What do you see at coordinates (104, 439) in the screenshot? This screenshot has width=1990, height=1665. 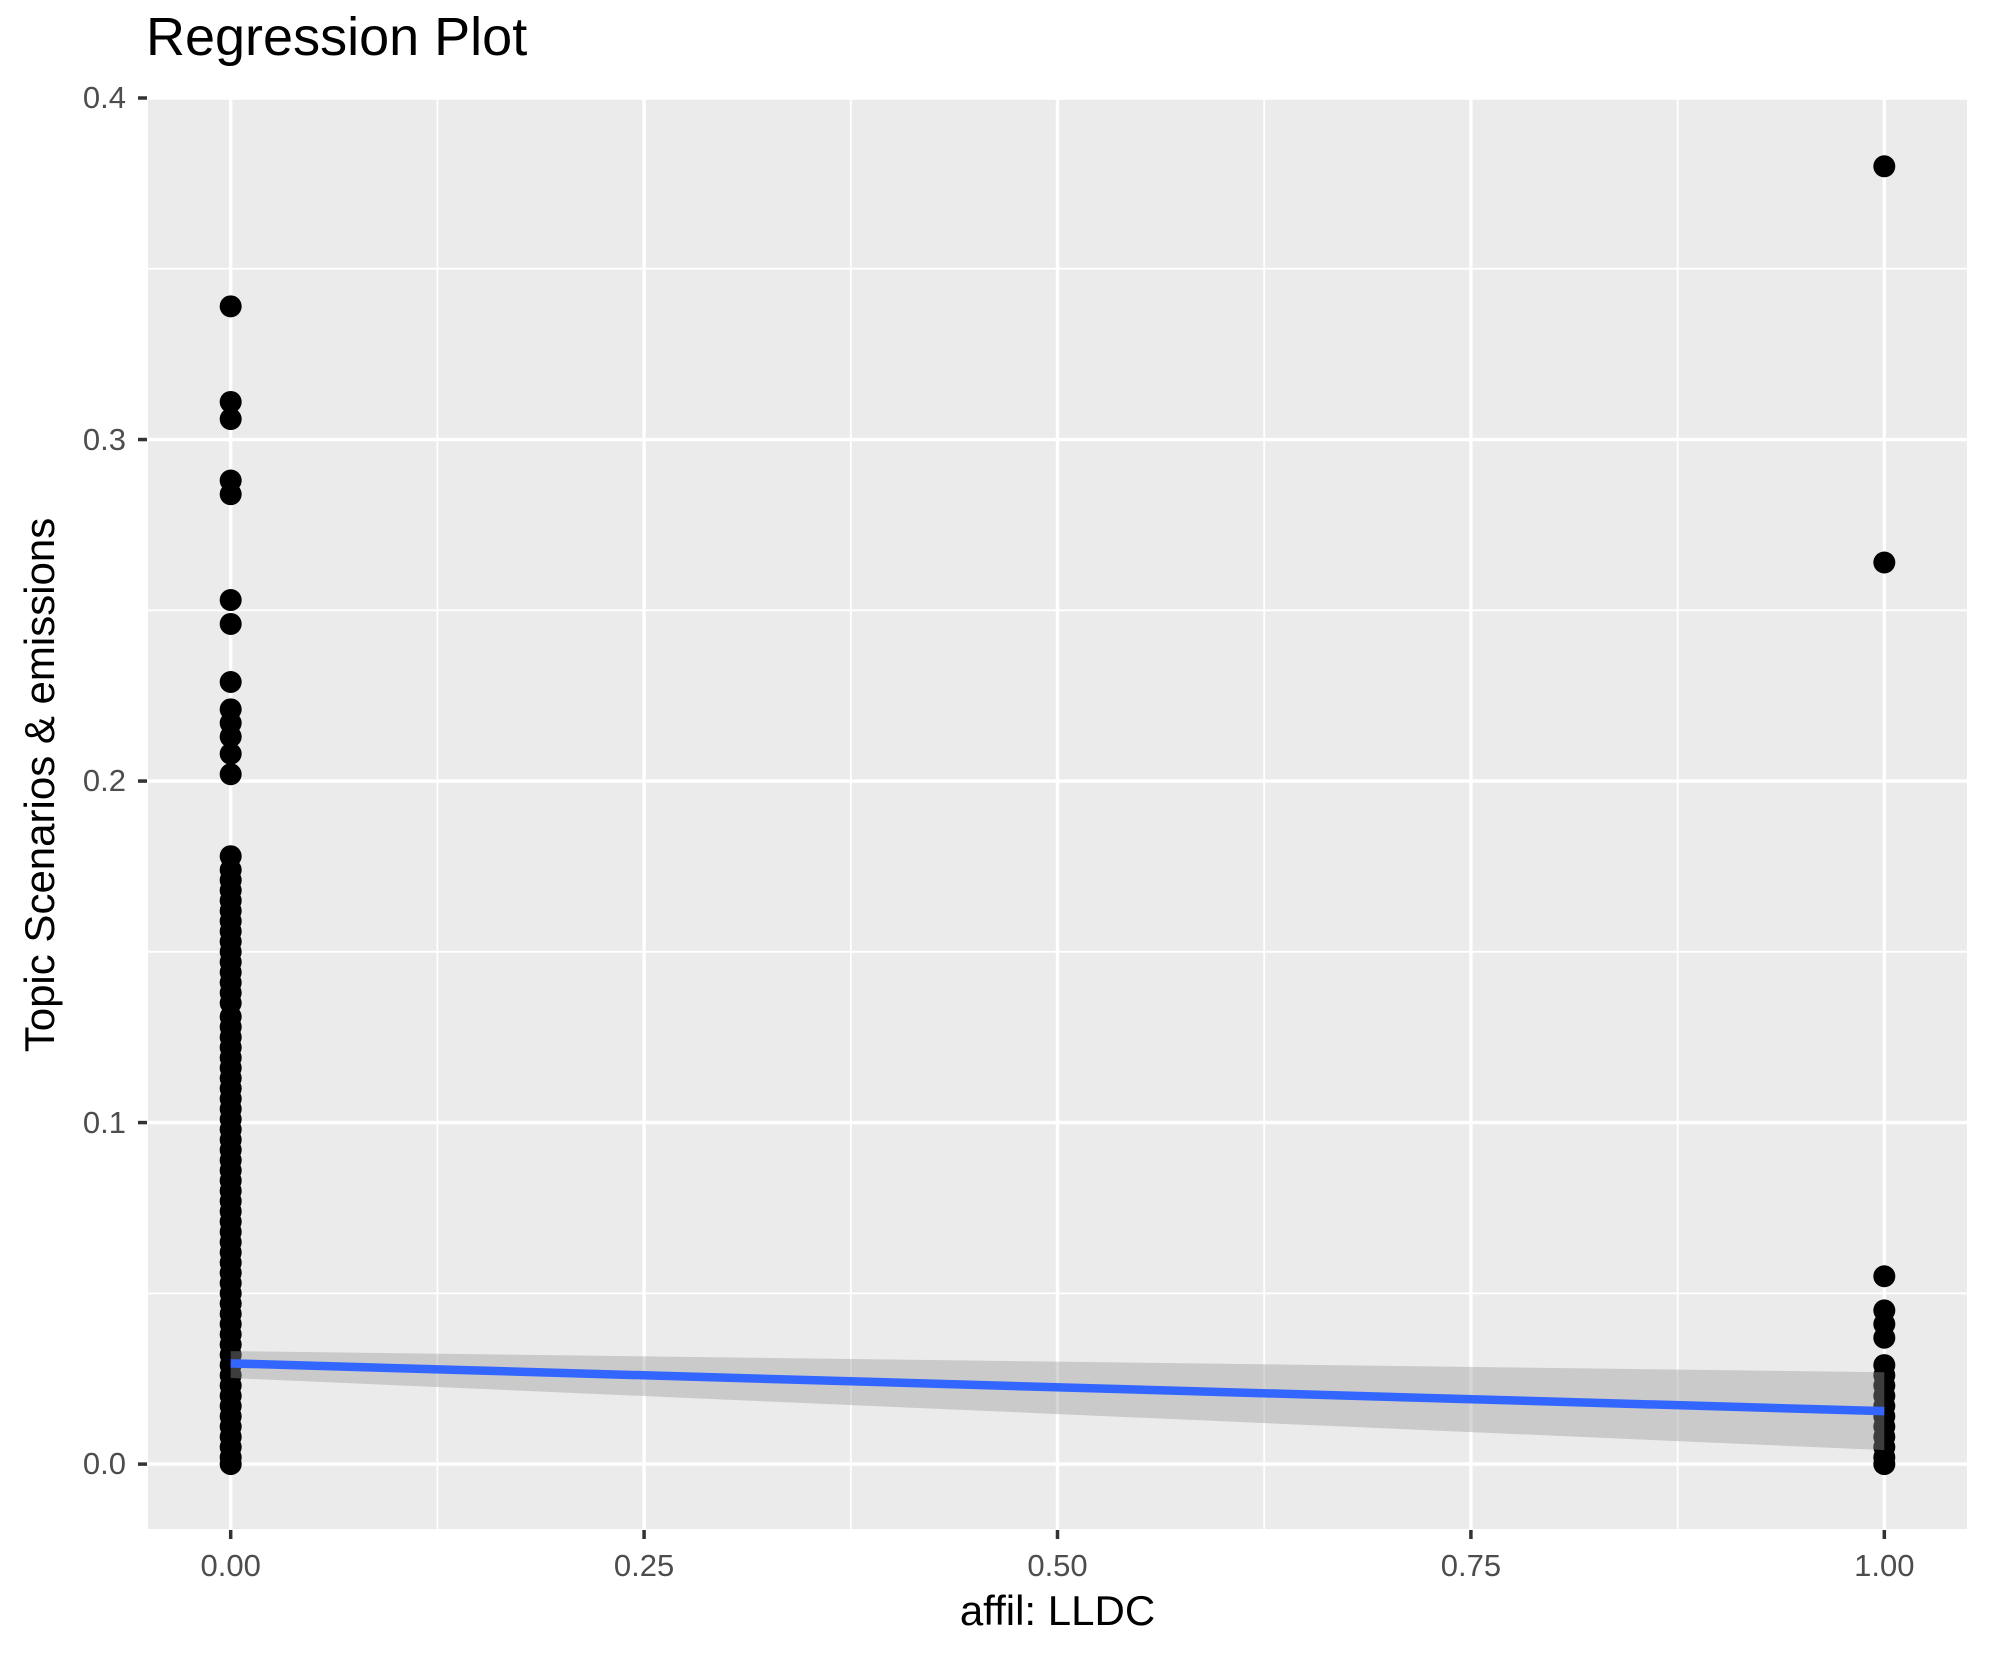 I see `y-tick-label: 0.3` at bounding box center [104, 439].